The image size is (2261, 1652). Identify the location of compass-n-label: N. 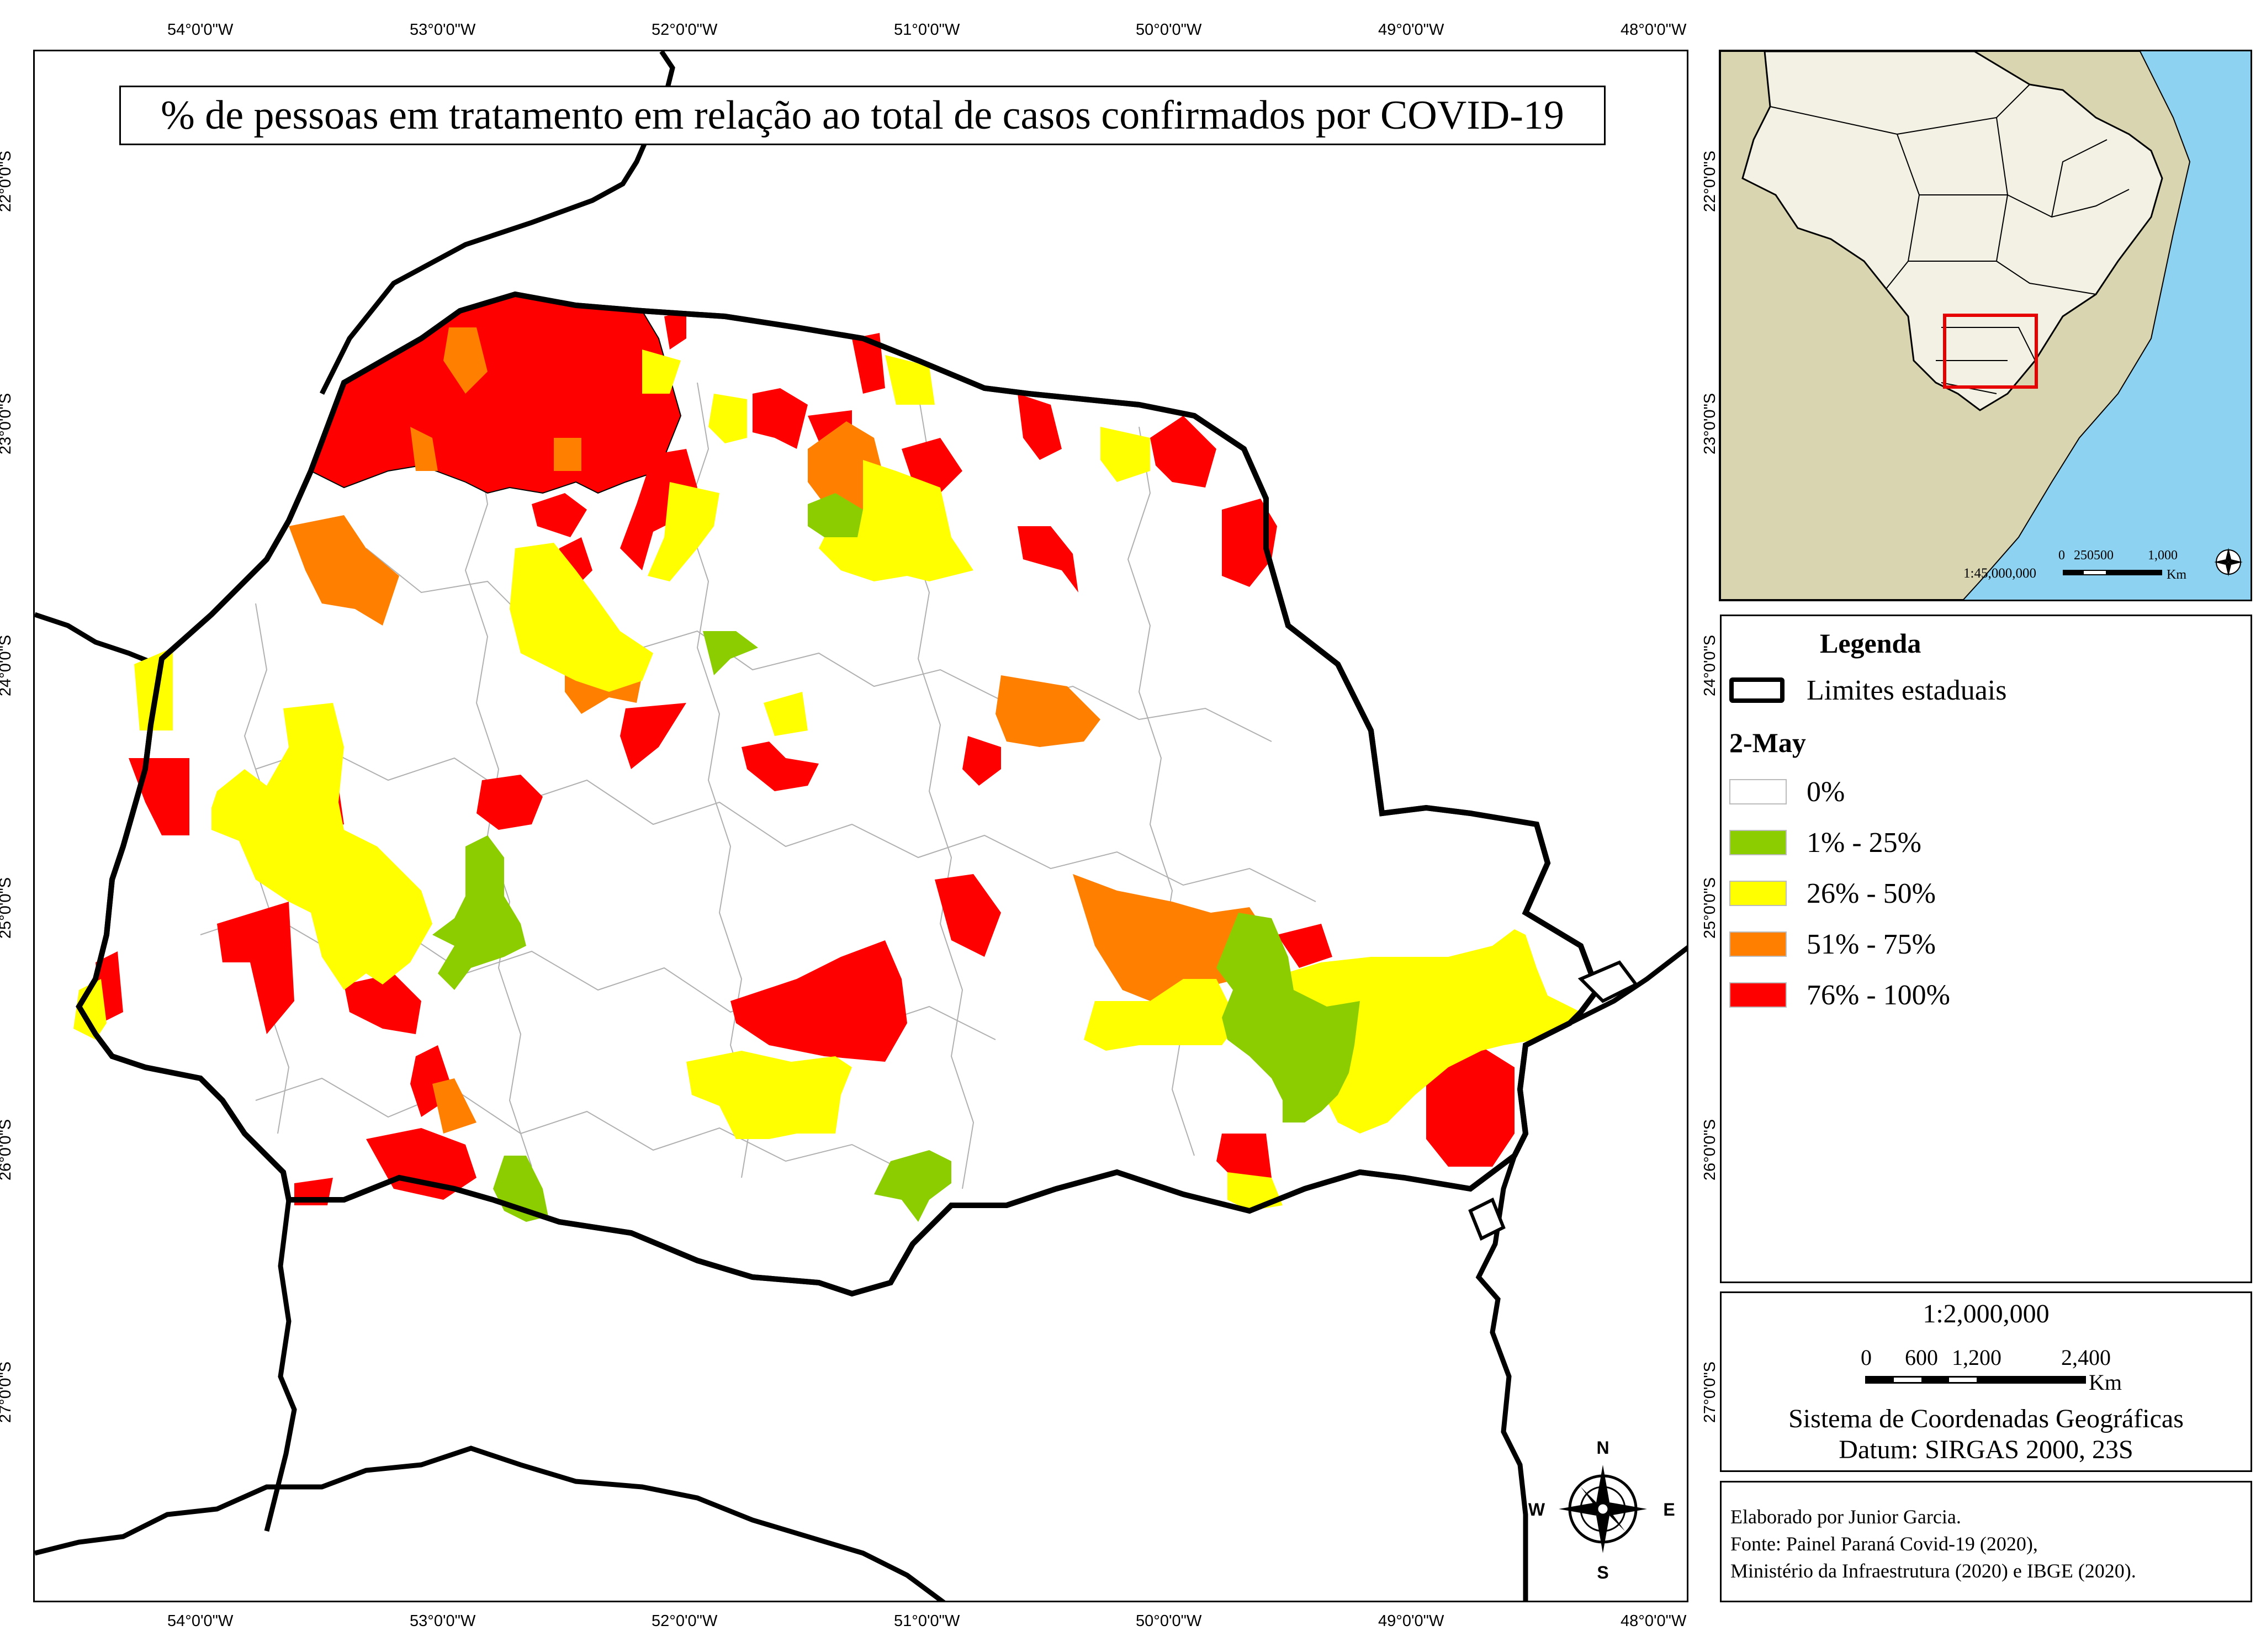
(1602, 1448).